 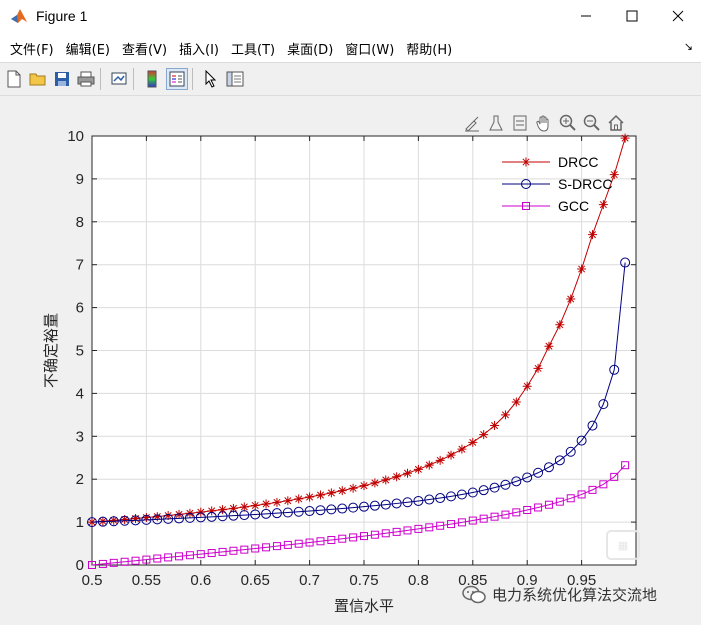 I want to click on save-button, so click(x=62, y=79).